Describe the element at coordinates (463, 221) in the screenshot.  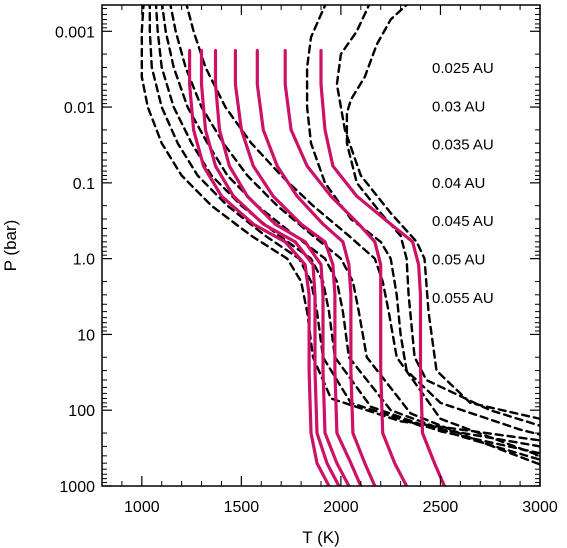
I see `legend-entry: 0.045 AU` at that location.